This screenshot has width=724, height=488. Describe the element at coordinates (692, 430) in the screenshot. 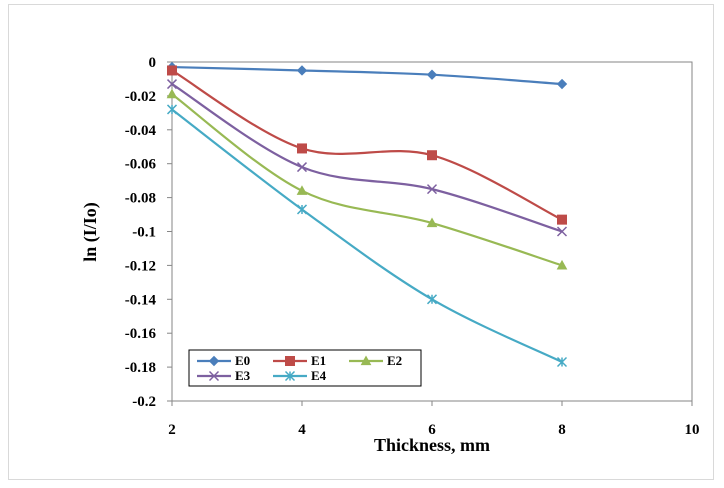

I see `x-tick-label: 10` at that location.